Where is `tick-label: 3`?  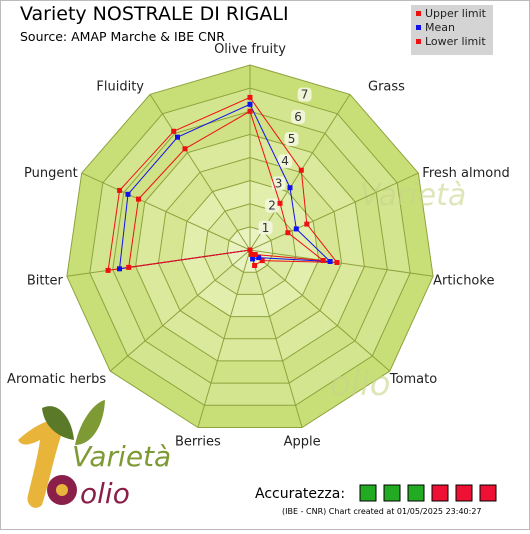 tick-label: 3 is located at coordinates (279, 183).